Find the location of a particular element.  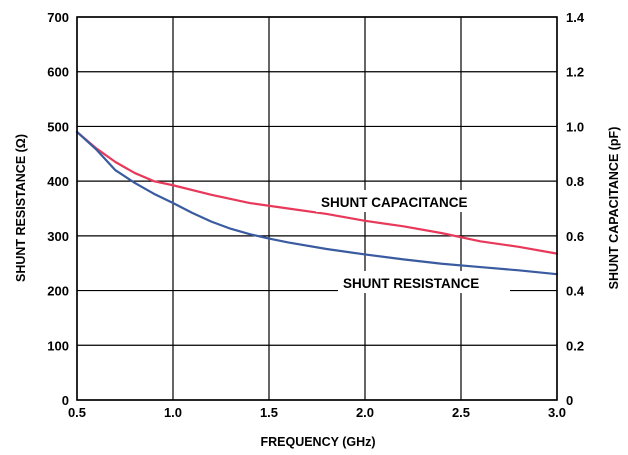

y-axis-left-title: SHUNT RESISTANCE (Ω) is located at coordinates (21, 208).